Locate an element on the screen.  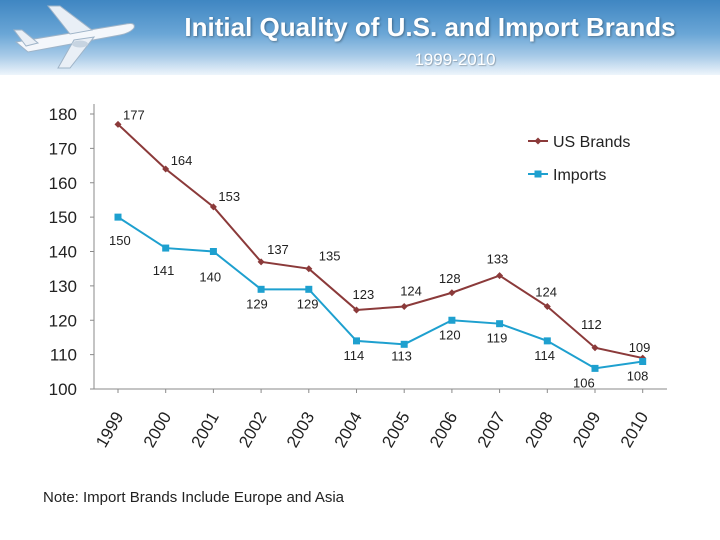
page-subtitle: 1999-2010 is located at coordinates (455, 59).